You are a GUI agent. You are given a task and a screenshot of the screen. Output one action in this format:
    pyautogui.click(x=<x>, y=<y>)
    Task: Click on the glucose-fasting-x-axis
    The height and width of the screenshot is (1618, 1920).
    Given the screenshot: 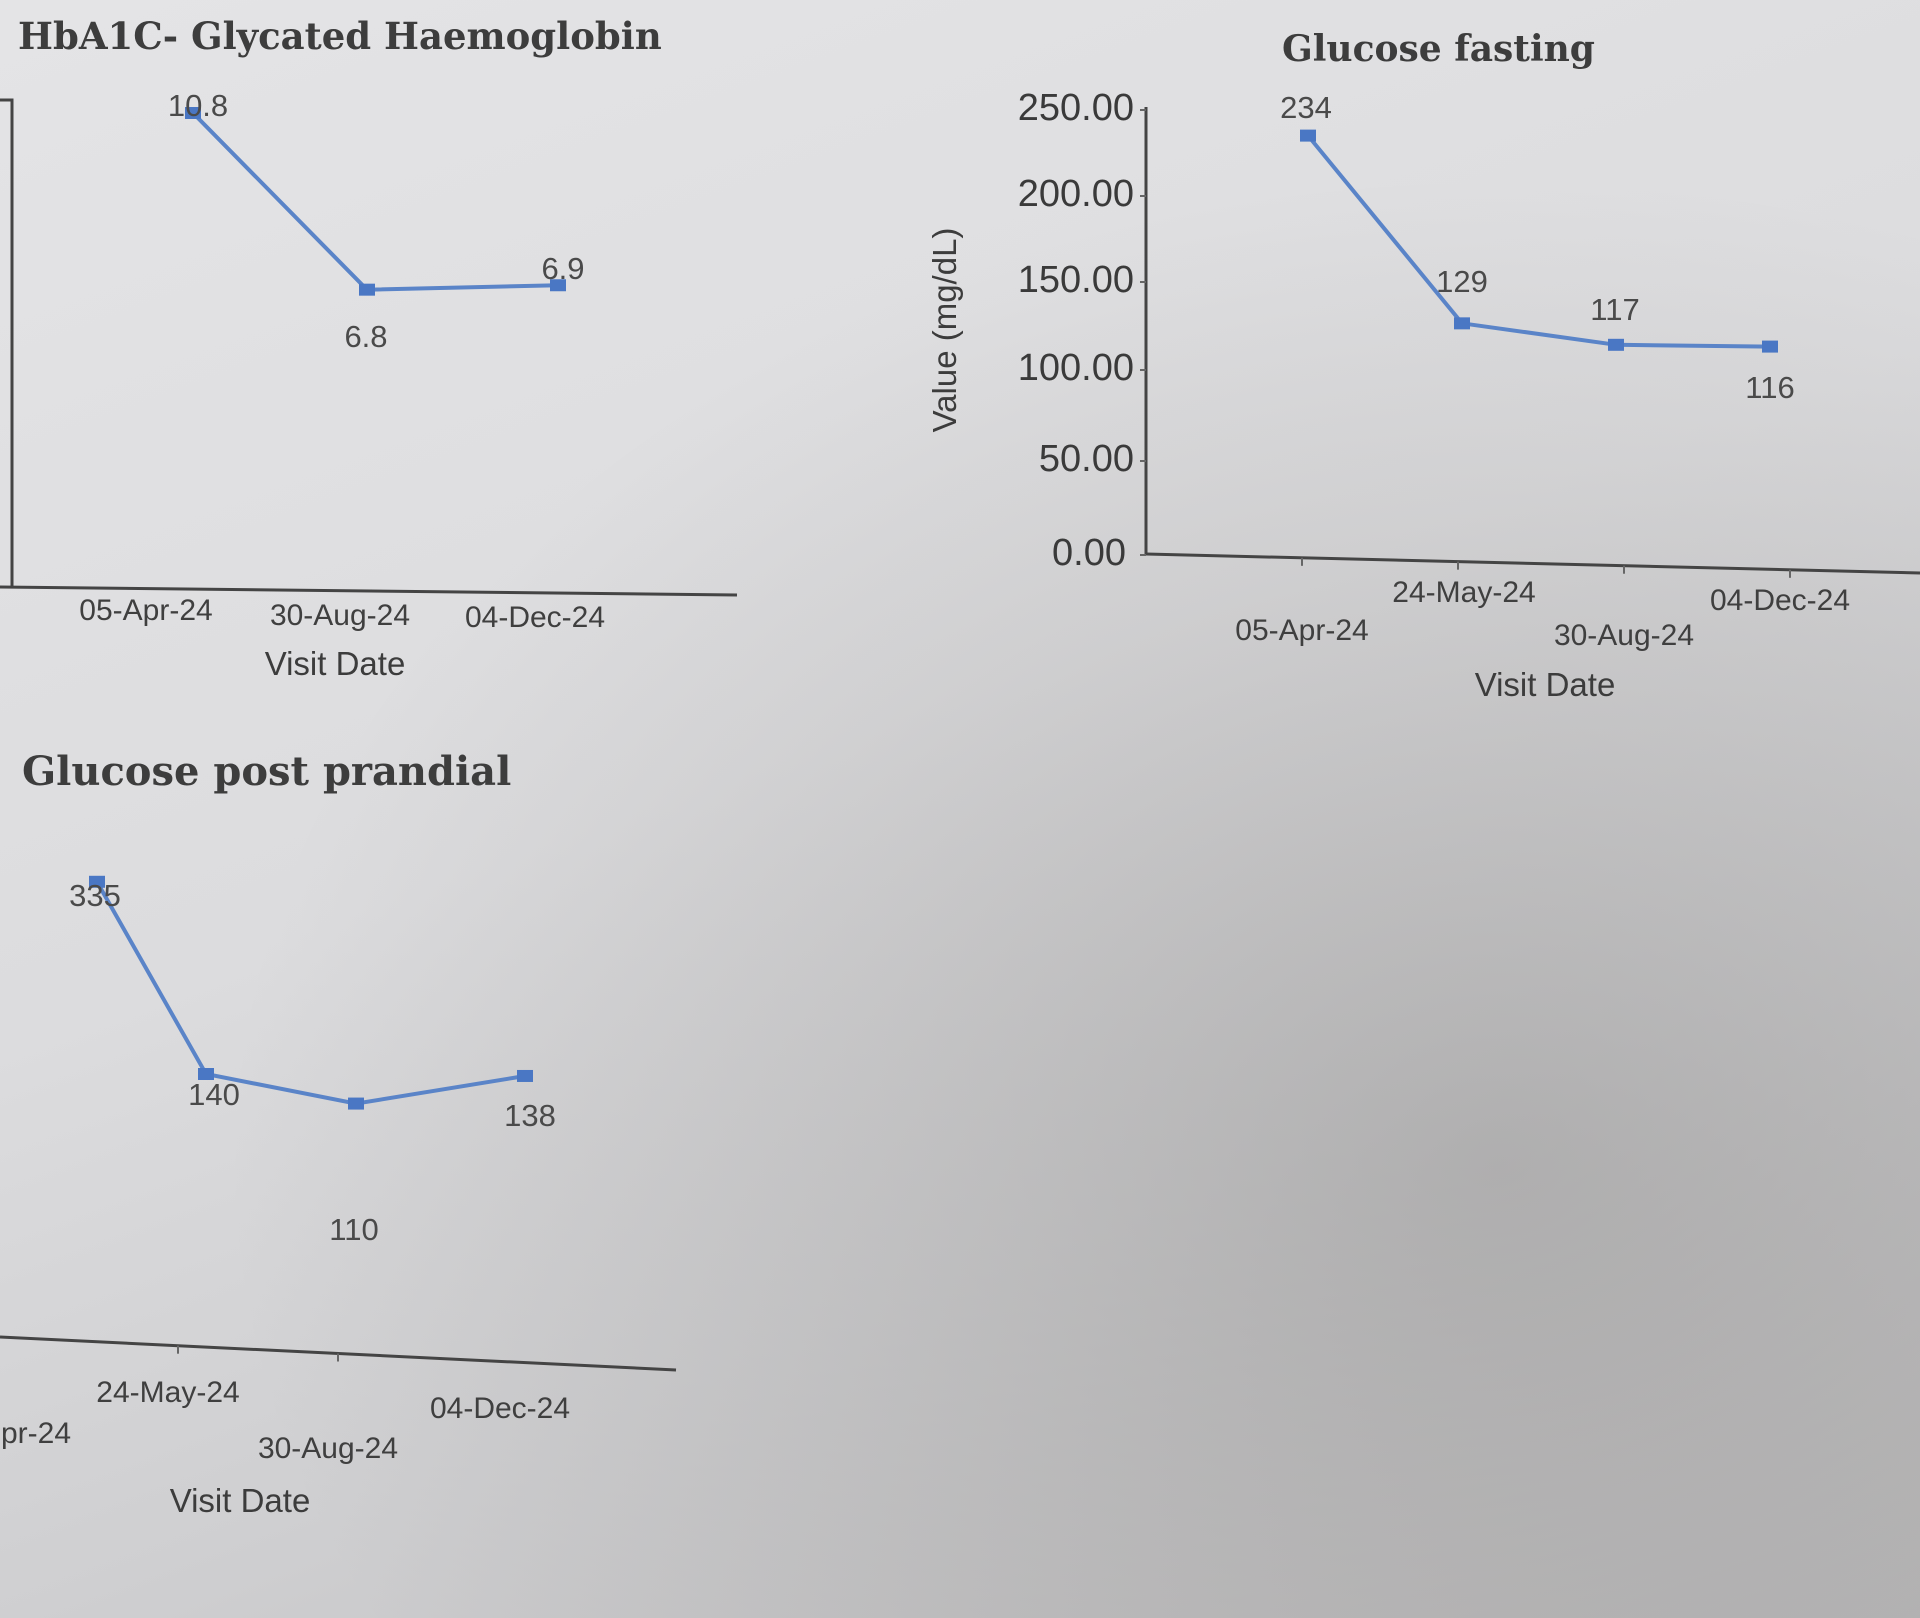 What is the action you would take?
    pyautogui.click(x=1532, y=563)
    